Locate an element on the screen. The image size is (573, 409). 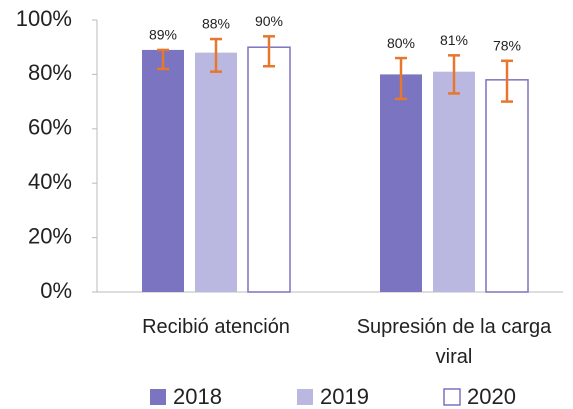
legend-label: 2019 is located at coordinates (344, 396).